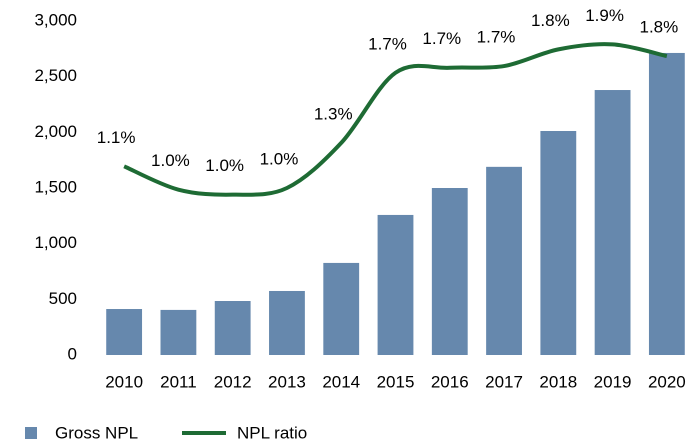 The height and width of the screenshot is (445, 694). Describe the element at coordinates (613, 381) in the screenshot. I see `x-tick-label: 2019` at that location.